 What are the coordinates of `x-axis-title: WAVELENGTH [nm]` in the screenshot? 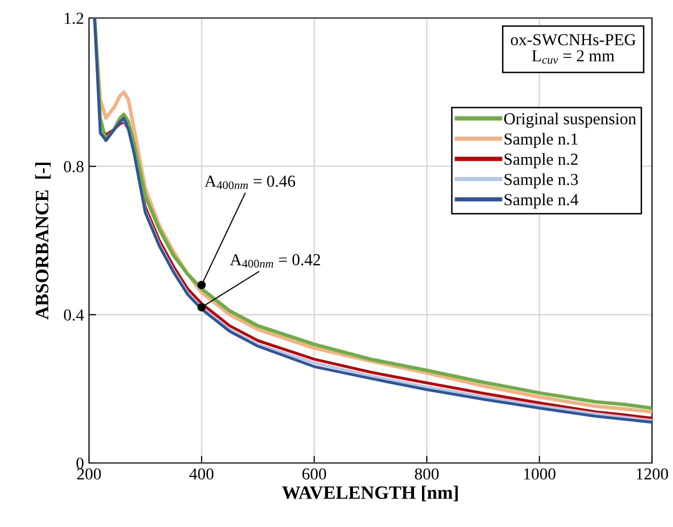 It's located at (370, 494).